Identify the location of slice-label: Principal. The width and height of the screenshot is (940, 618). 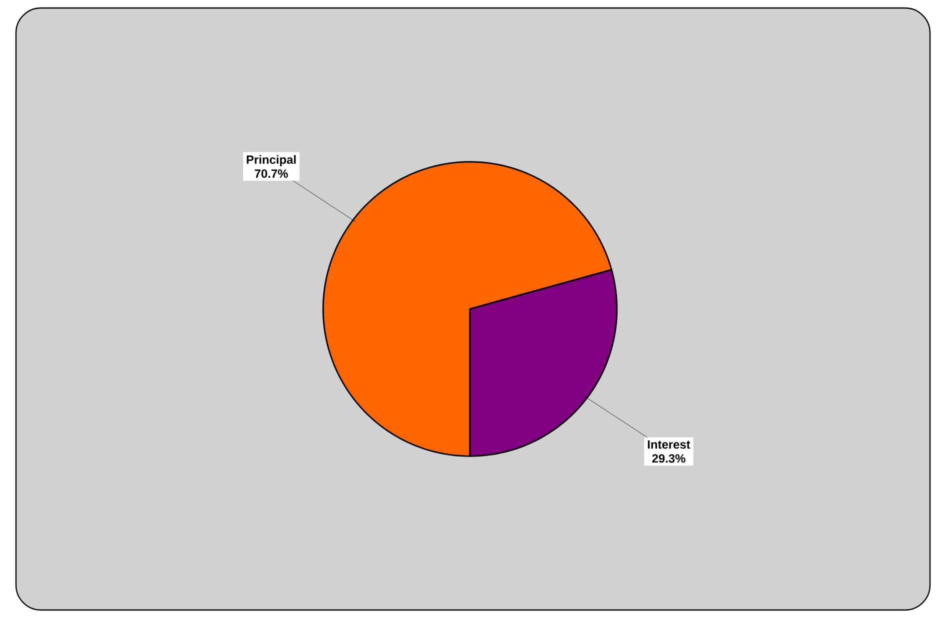
(271, 160).